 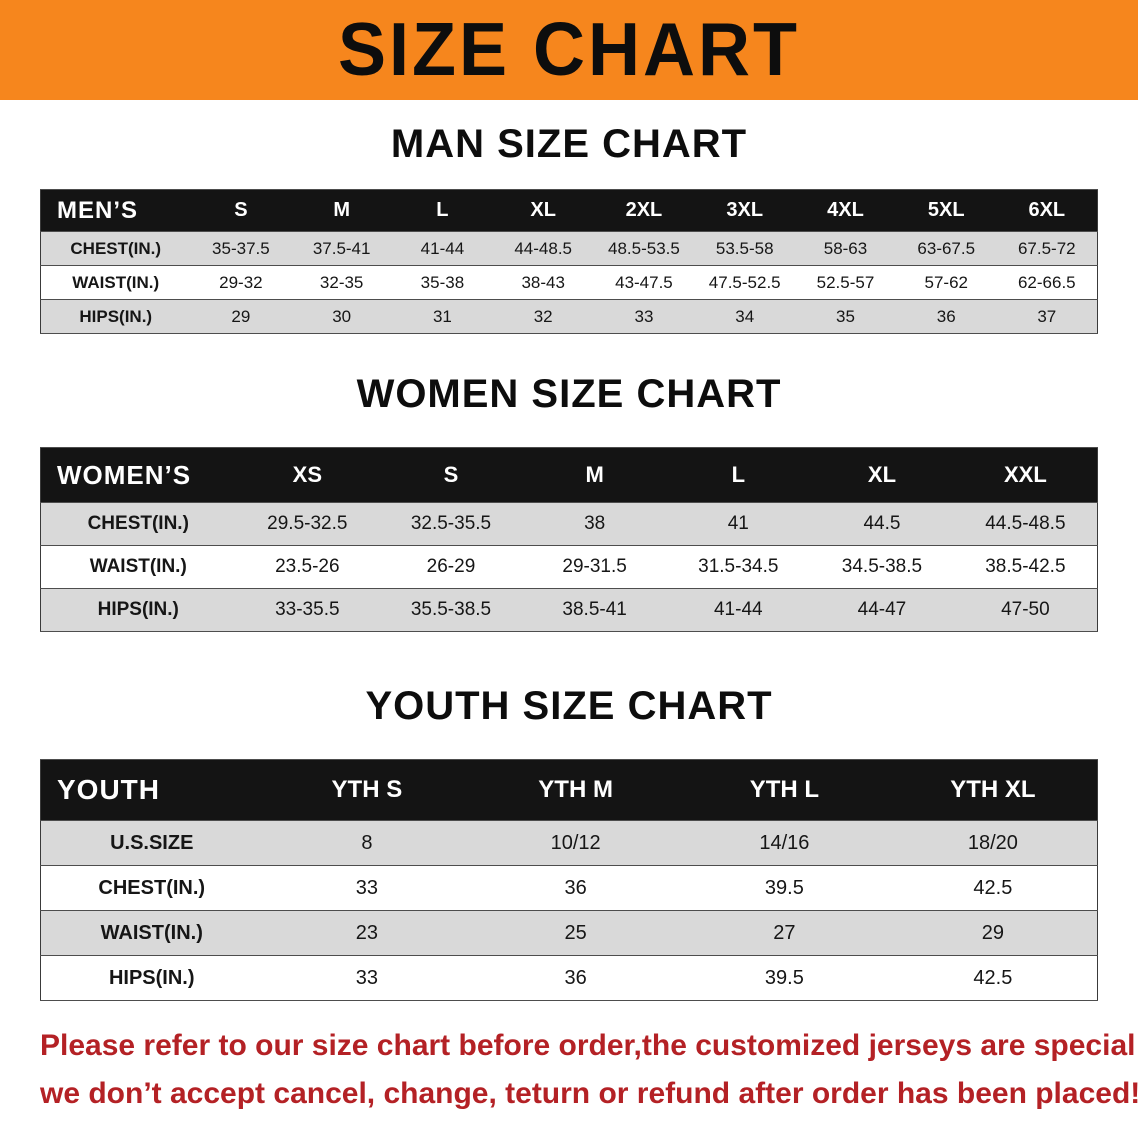 What do you see at coordinates (993, 790) in the screenshot?
I see `size-column-header: YTH XL` at bounding box center [993, 790].